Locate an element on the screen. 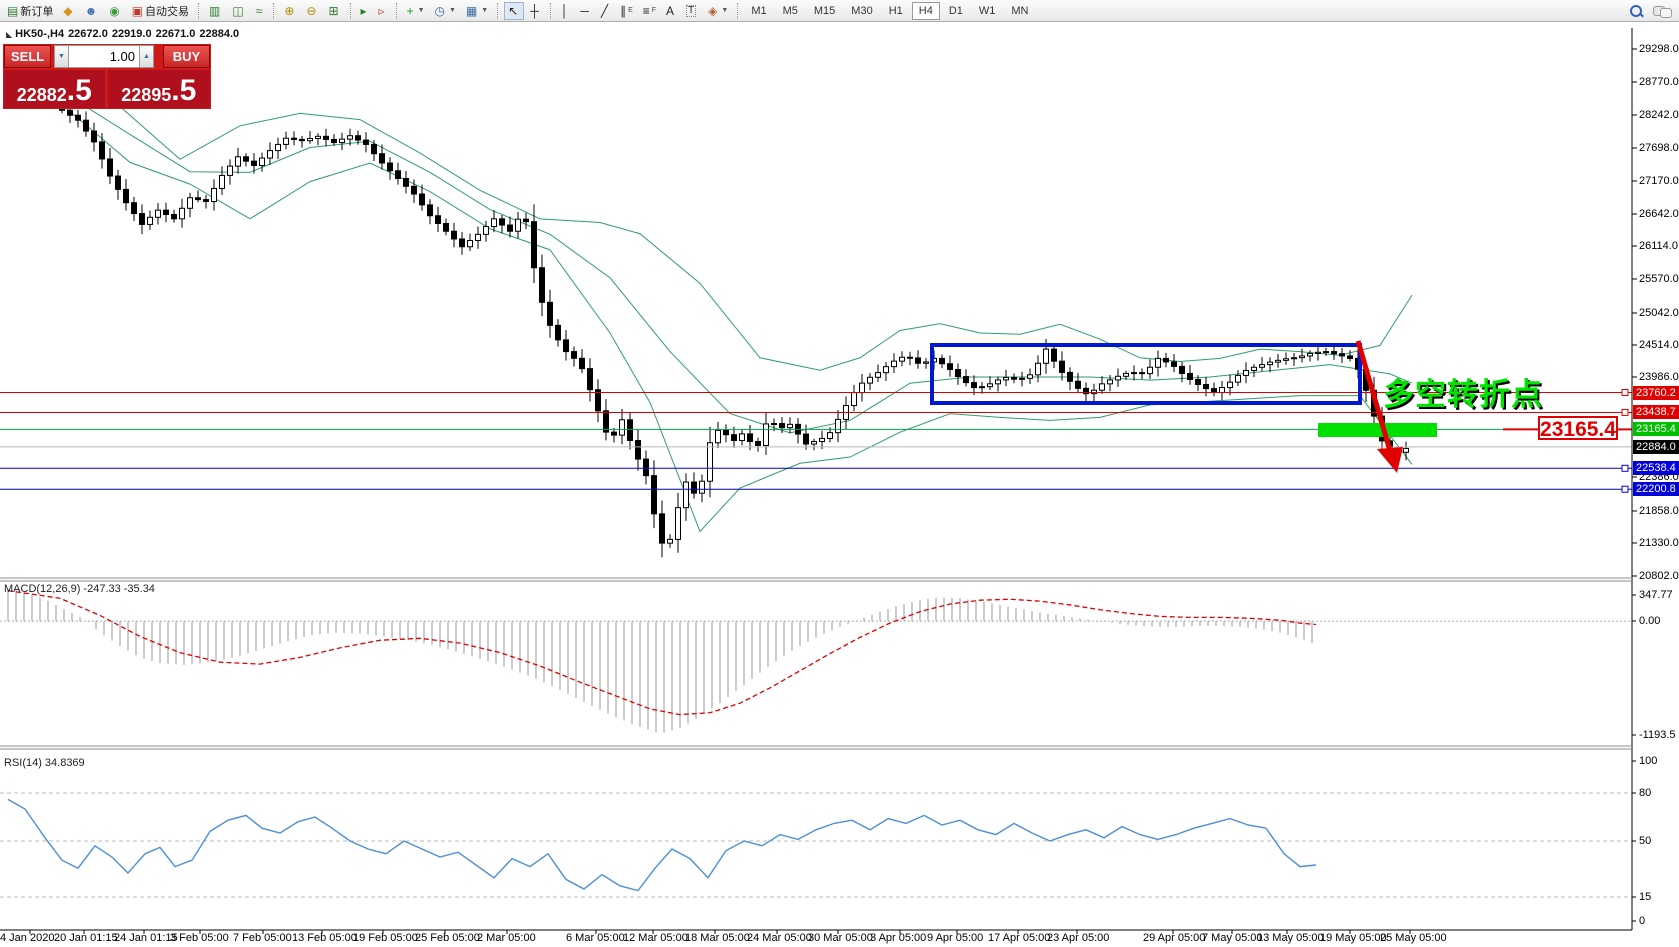  chart-shift-icon: ▹ is located at coordinates (381, 10).